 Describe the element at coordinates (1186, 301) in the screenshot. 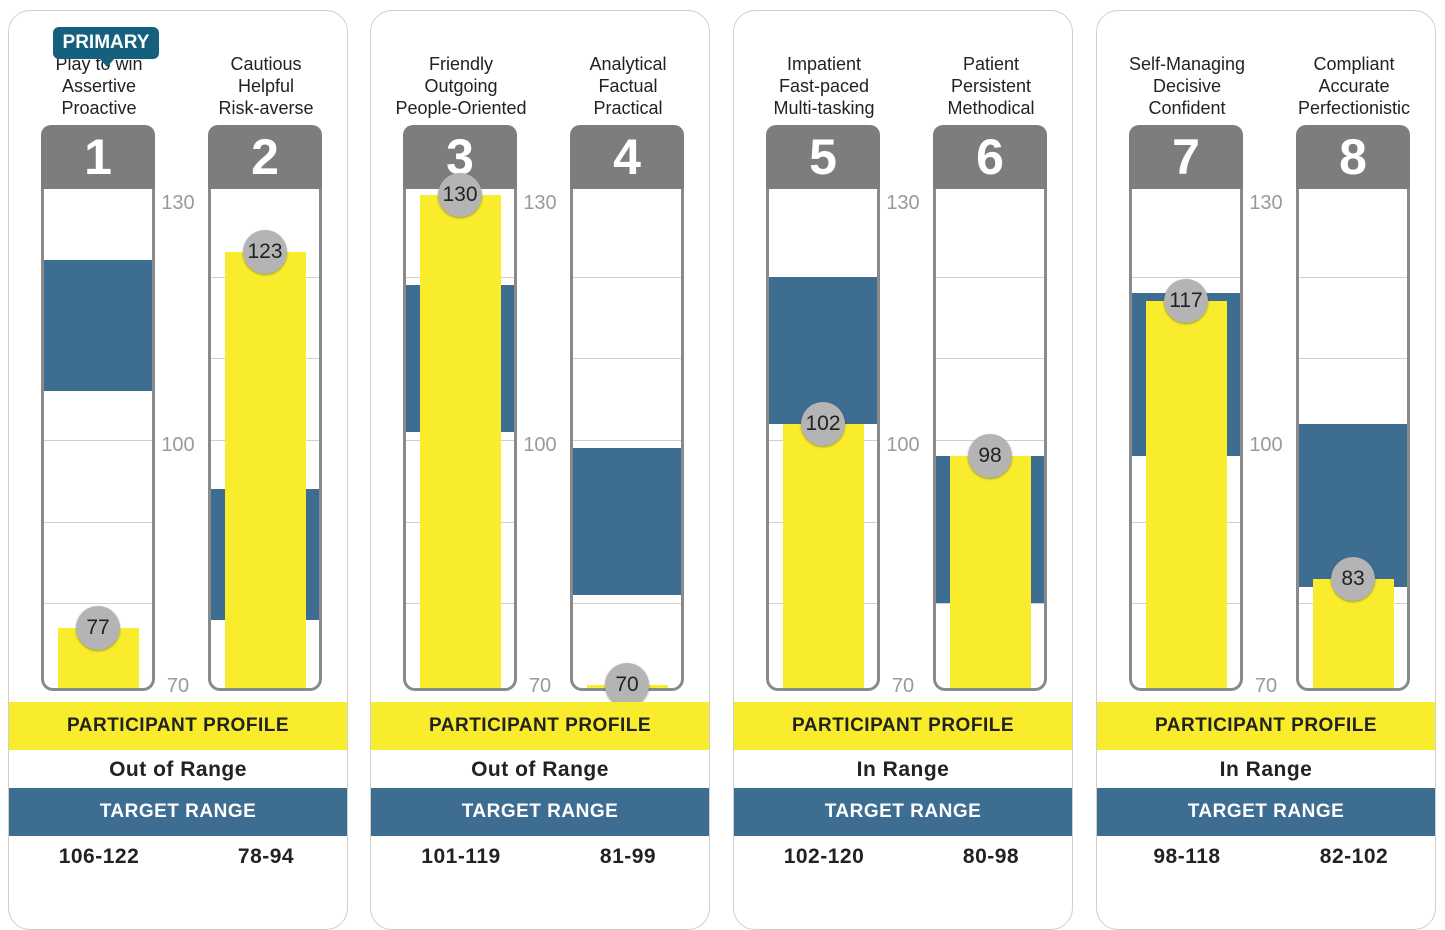

I see `value-bubble: 117` at that location.